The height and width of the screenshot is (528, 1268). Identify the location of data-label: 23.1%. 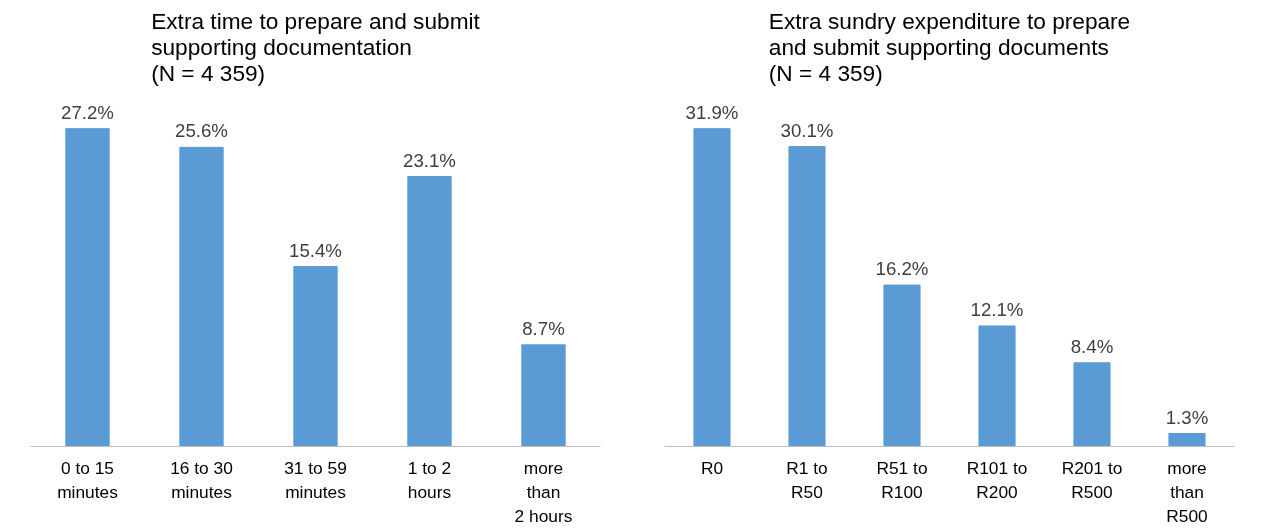
(429, 160).